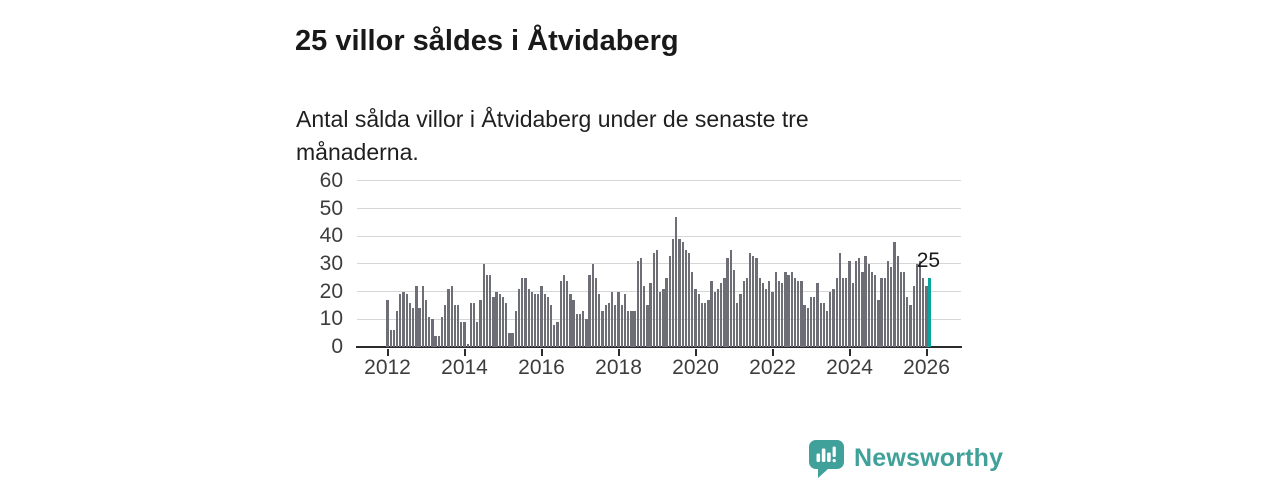 The width and height of the screenshot is (1280, 480). Describe the element at coordinates (331, 319) in the screenshot. I see `y-axis-tick-label: 10` at that location.